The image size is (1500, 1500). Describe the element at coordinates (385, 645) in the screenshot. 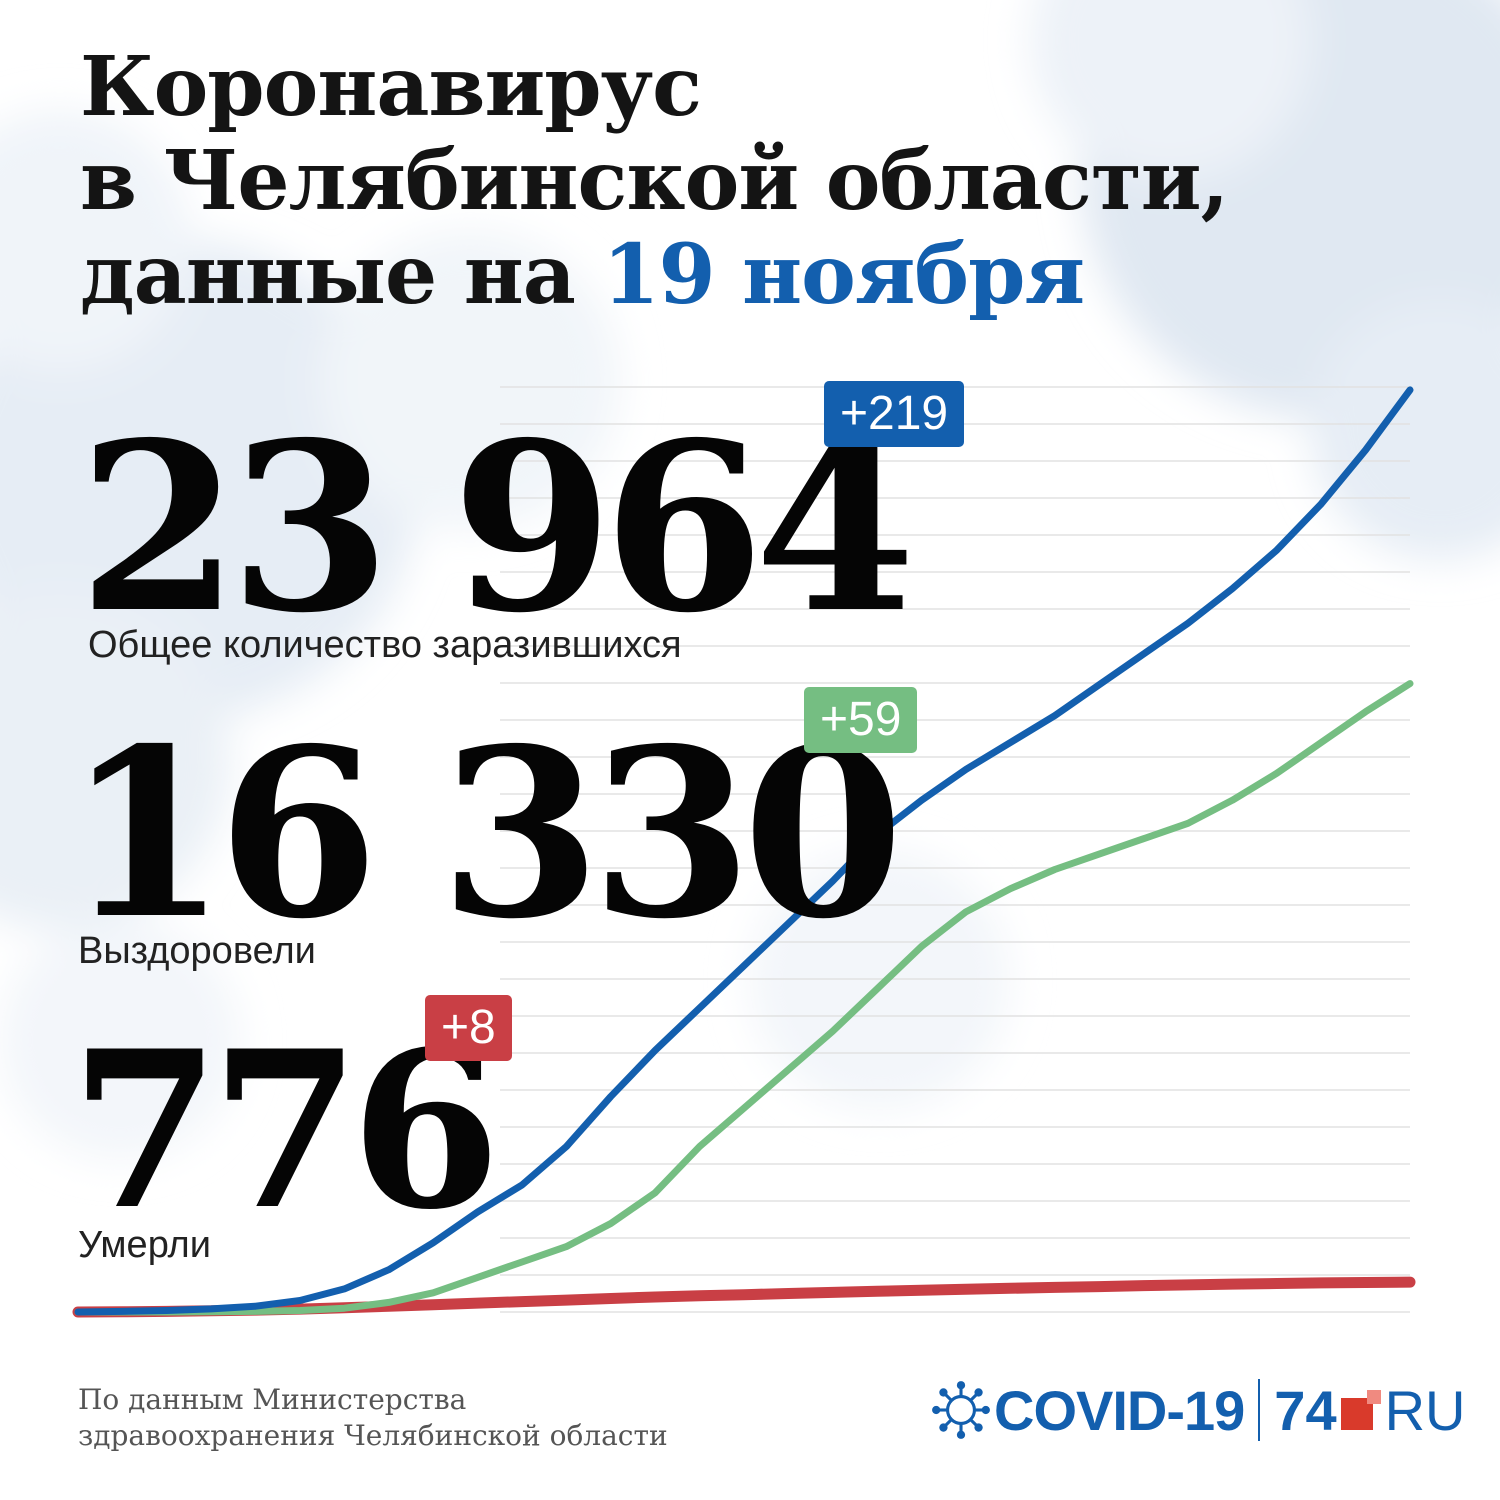

I see `cases-label: Общее количество заразившихся` at that location.